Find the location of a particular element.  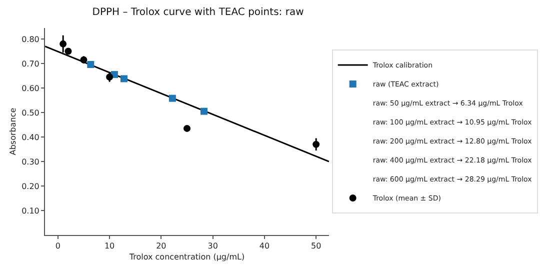

y-tick-label: 0.70 is located at coordinates (31, 63).